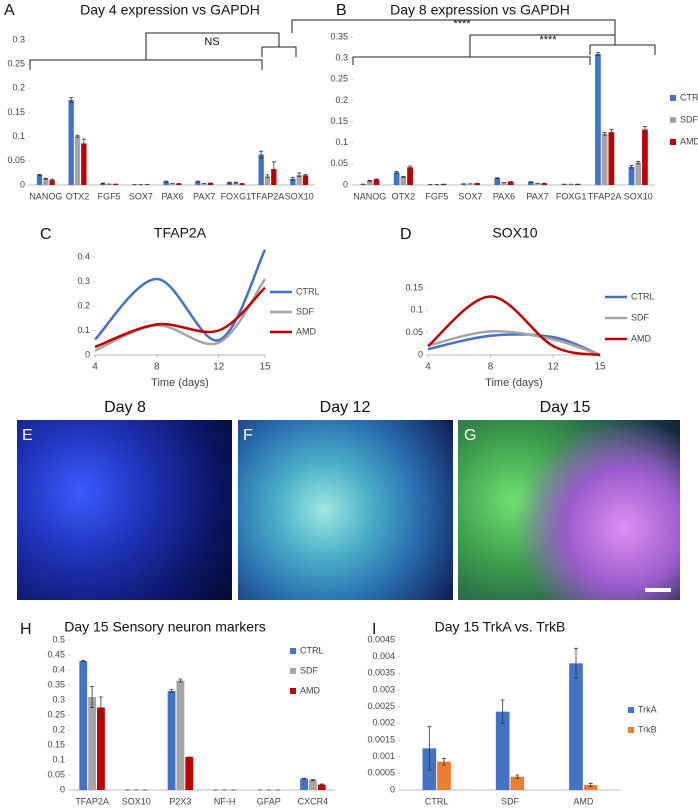 The image size is (698, 808). What do you see at coordinates (514, 343) in the screenshot?
I see `line` at bounding box center [514, 343].